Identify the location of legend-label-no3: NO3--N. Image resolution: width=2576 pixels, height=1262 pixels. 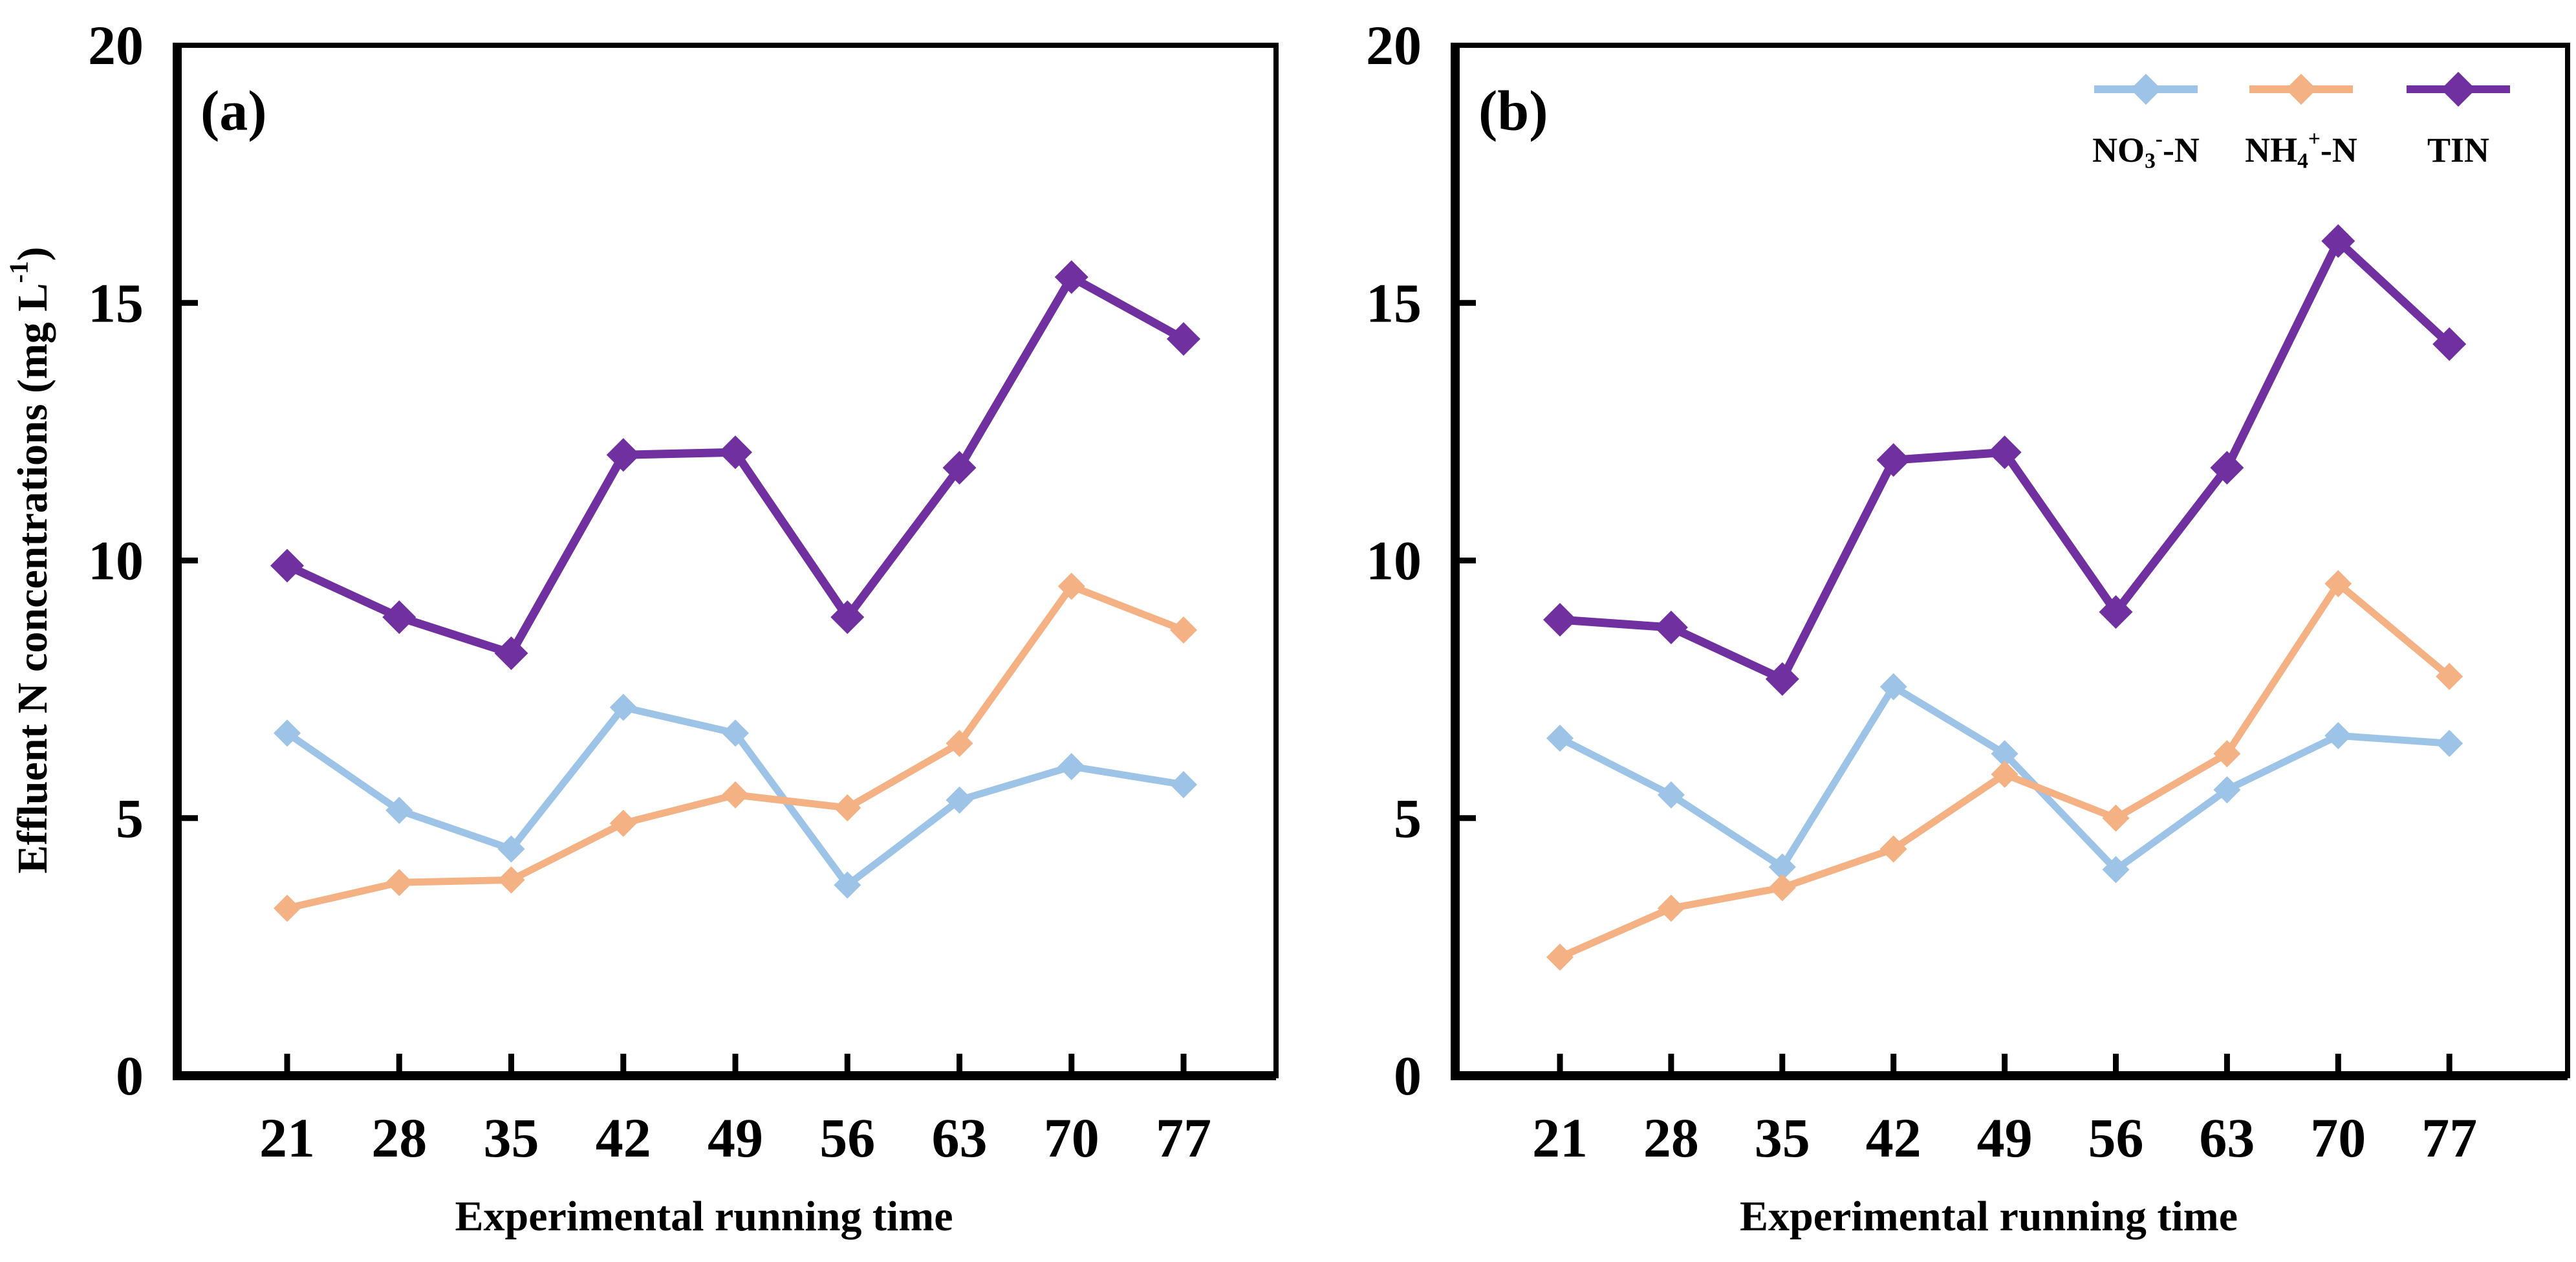
(2146, 150).